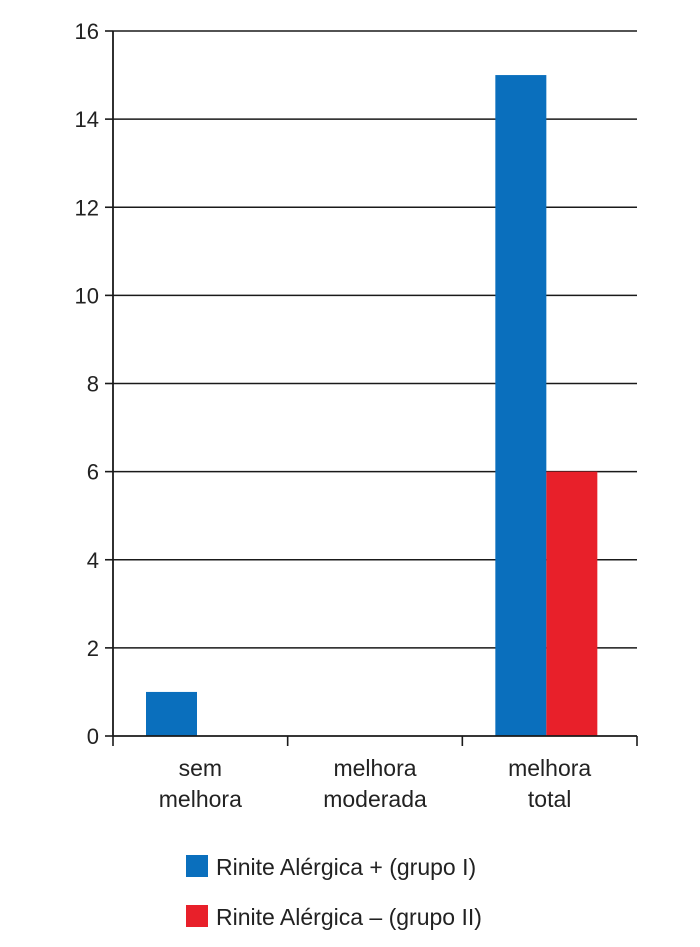 This screenshot has width=700, height=947. I want to click on x-category-label: total, so click(549, 799).